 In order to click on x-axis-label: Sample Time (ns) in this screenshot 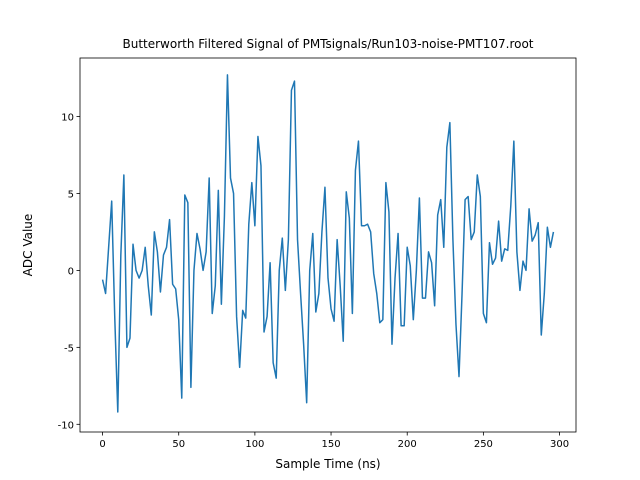, I will do `click(327, 464)`.